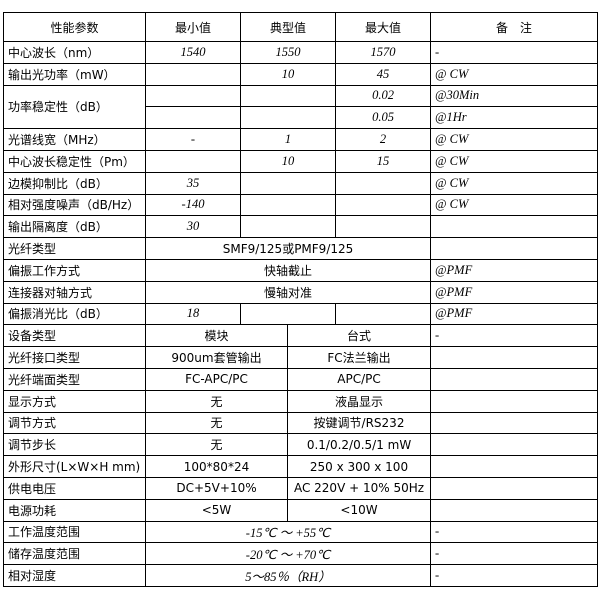 The width and height of the screenshot is (600, 600). I want to click on table-row: 储存温度范围 -20℃ ～ +70℃ -, so click(301, 554).